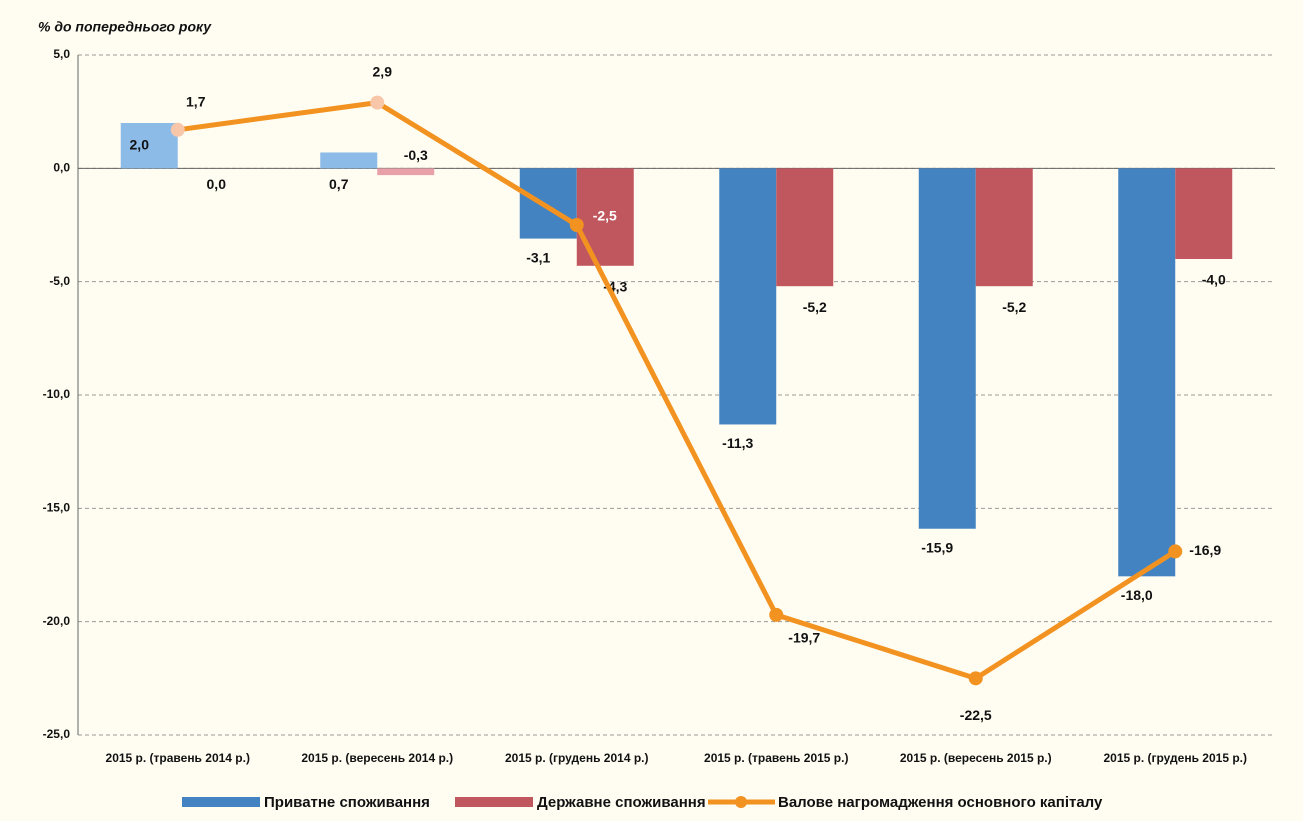 The height and width of the screenshot is (821, 1303). I want to click on x-tick-label: 2015 р. (грудень 2014 р.), so click(577, 758).